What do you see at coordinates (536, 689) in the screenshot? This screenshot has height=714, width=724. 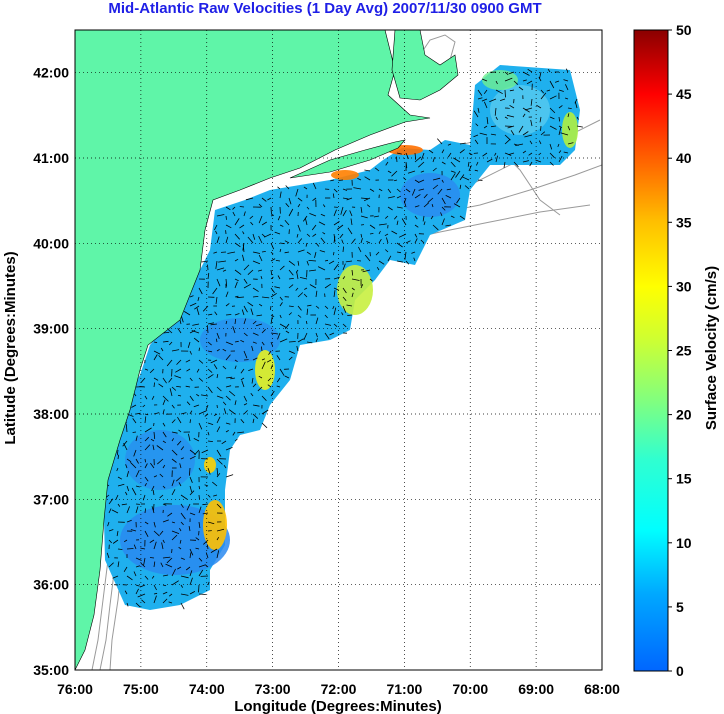 I see `x-tick-label: 69:00` at bounding box center [536, 689].